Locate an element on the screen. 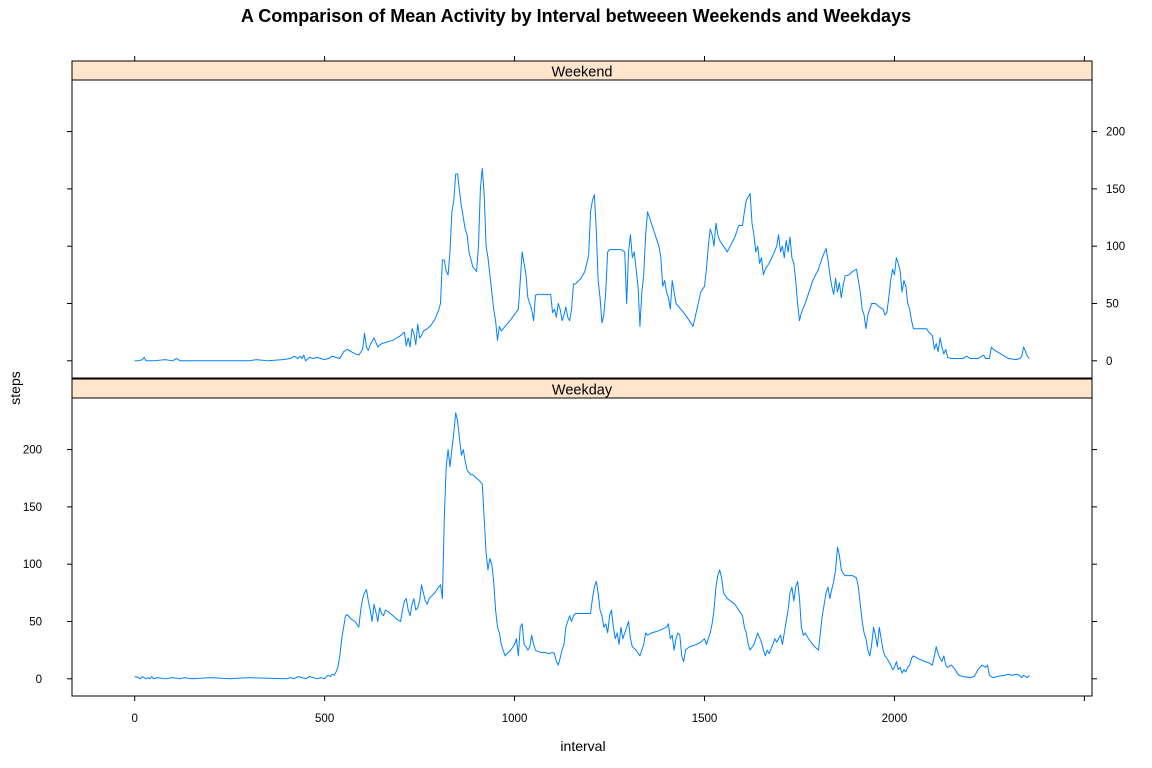  y-axis-label: steps is located at coordinates (15, 387).